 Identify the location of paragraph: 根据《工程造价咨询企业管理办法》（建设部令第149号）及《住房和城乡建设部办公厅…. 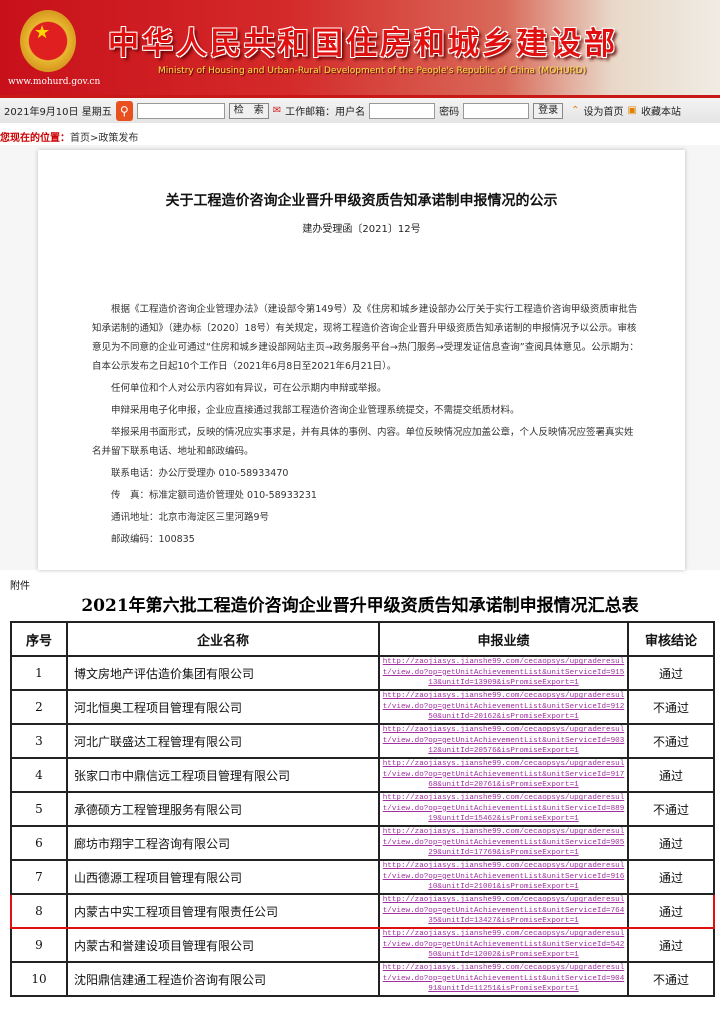
(365, 338).